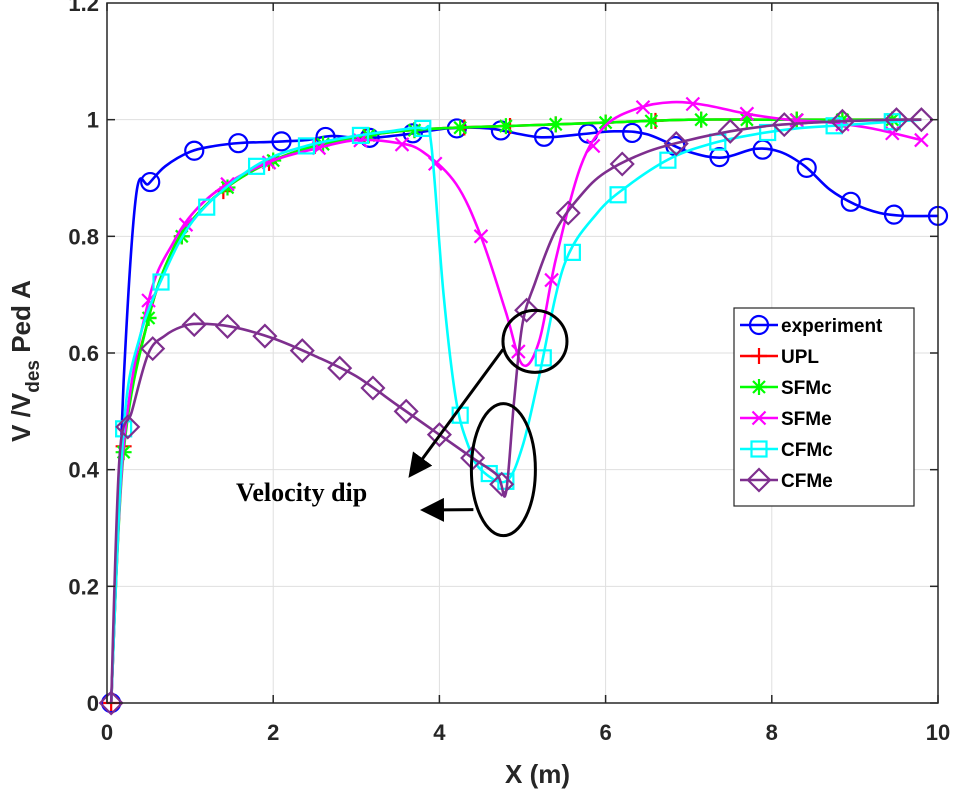  Describe the element at coordinates (535, 341) in the screenshot. I see `annotation-ellipse` at that location.